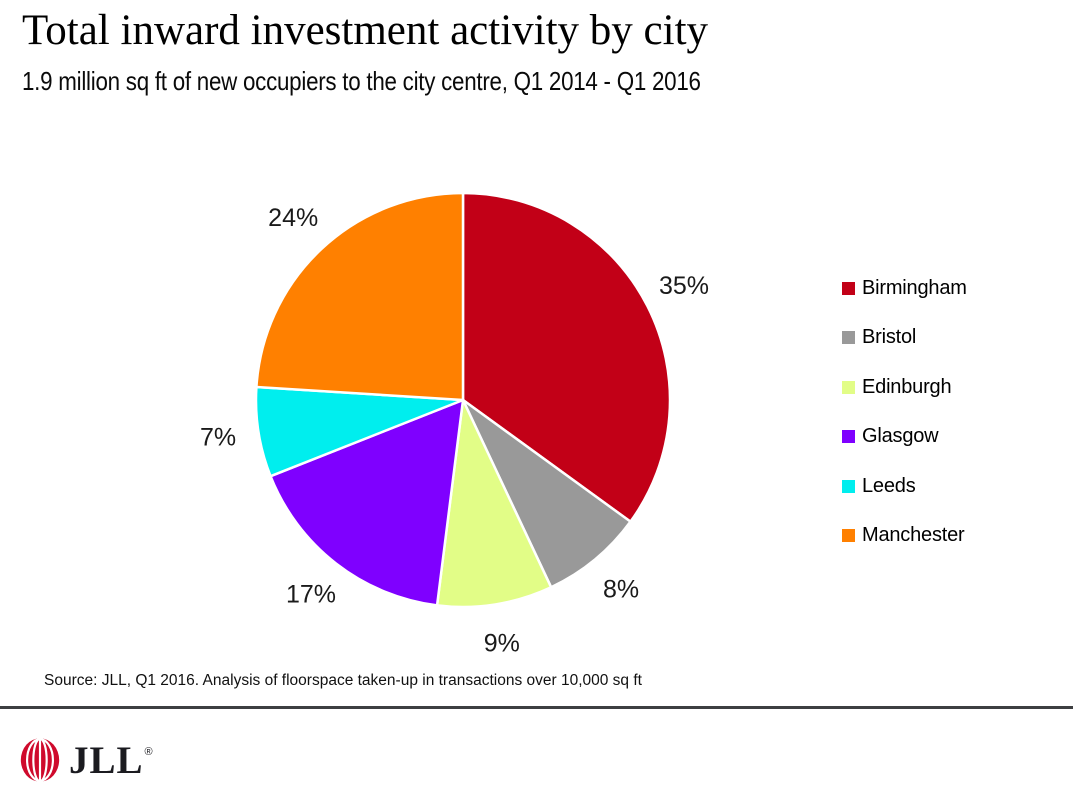 The width and height of the screenshot is (1073, 792). I want to click on legend-label-bristol: Bristol, so click(889, 337).